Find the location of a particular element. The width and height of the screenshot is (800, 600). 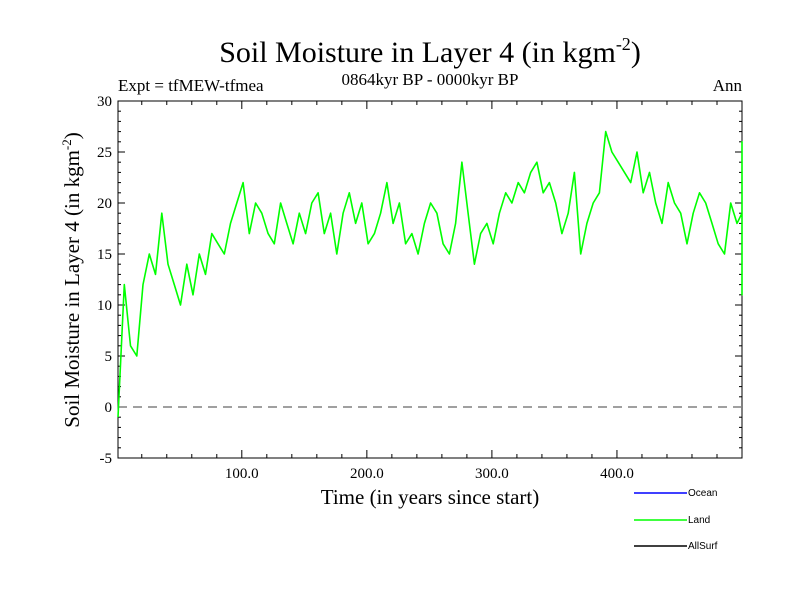

x-tick-label: 200.0 is located at coordinates (367, 474).